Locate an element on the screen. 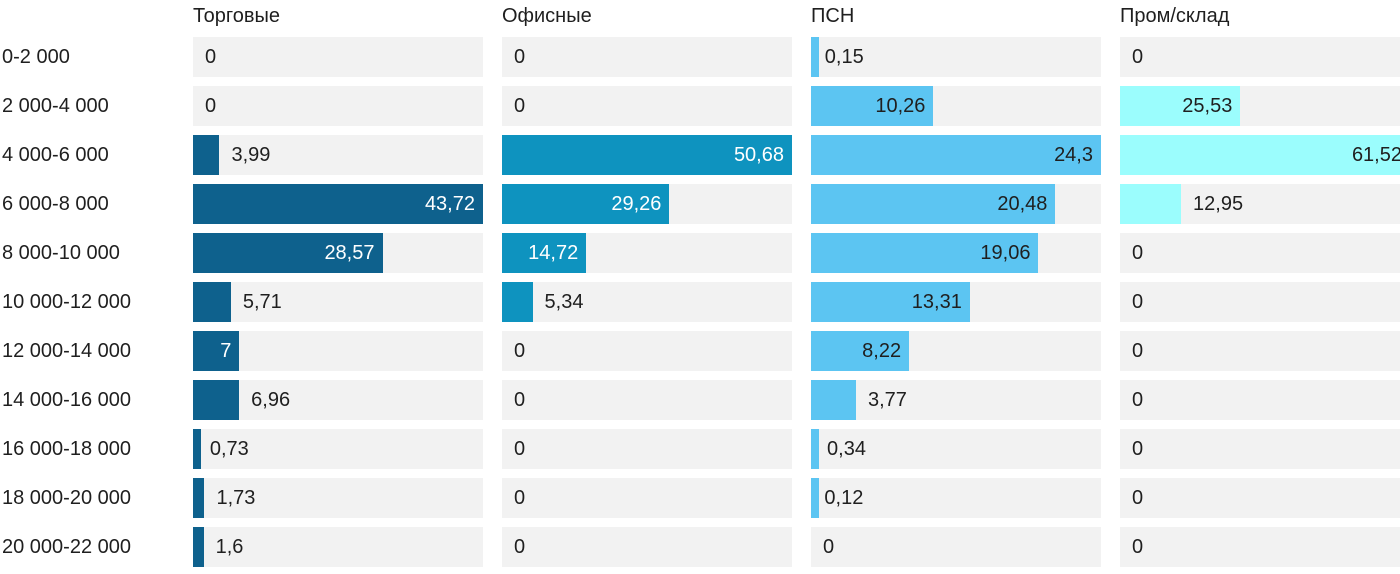 This screenshot has width=1400, height=574. bar-track: 8,22 is located at coordinates (956, 351).